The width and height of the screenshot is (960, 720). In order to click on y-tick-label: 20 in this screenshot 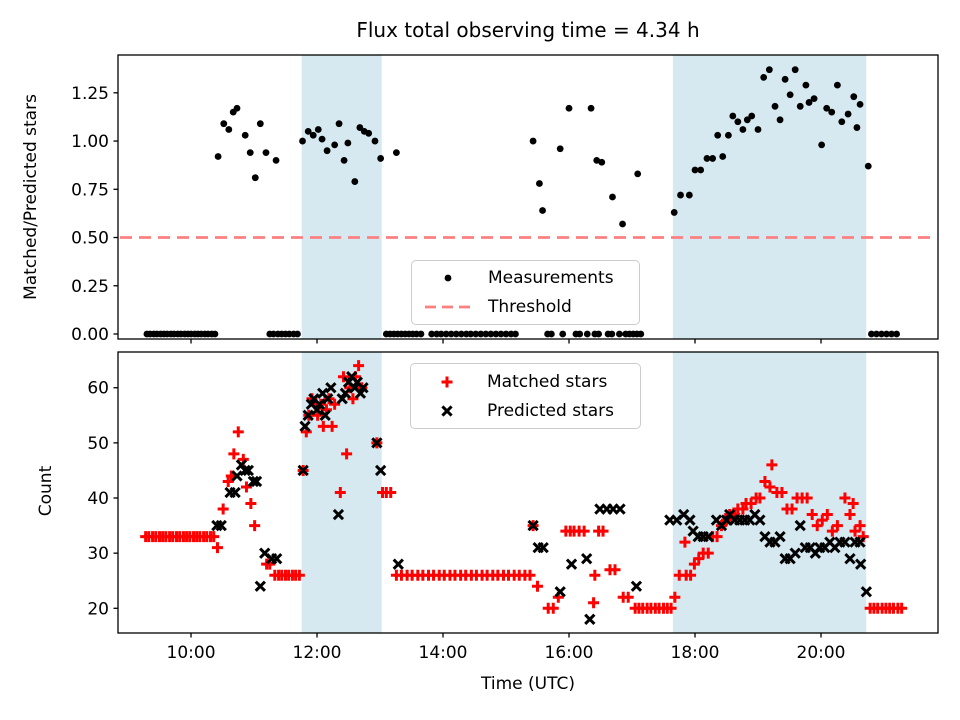, I will do `click(98, 609)`.